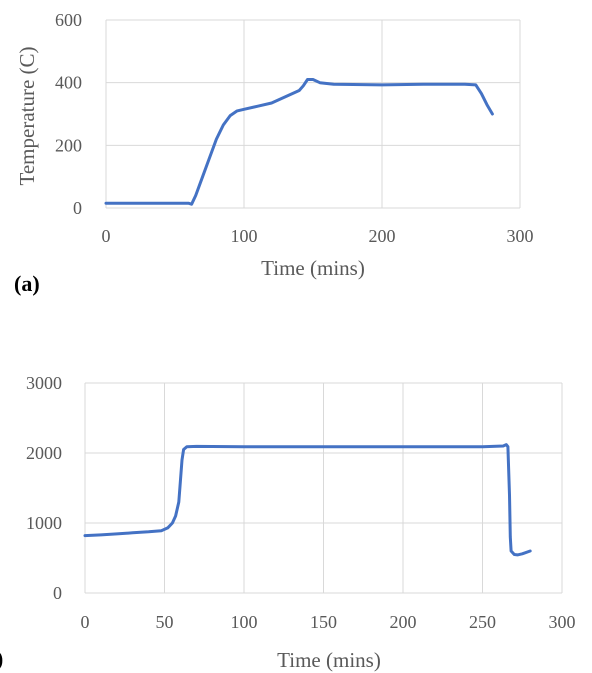 This screenshot has height=673, width=592. What do you see at coordinates (318, 236) in the screenshot?
I see `chart-a-x-tick-labels: 0 100 200 300` at bounding box center [318, 236].